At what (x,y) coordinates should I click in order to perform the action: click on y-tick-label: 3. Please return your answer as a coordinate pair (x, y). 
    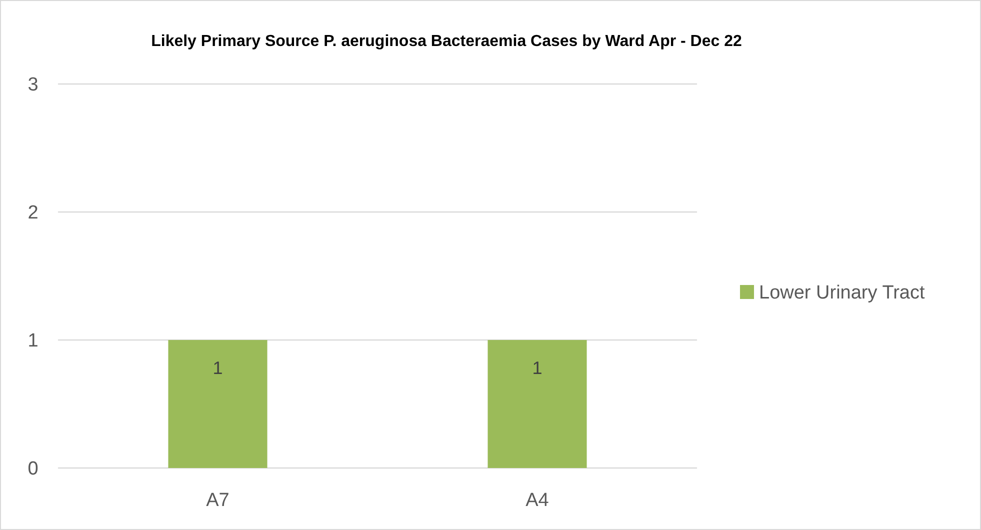
    Looking at the image, I should click on (33, 85).